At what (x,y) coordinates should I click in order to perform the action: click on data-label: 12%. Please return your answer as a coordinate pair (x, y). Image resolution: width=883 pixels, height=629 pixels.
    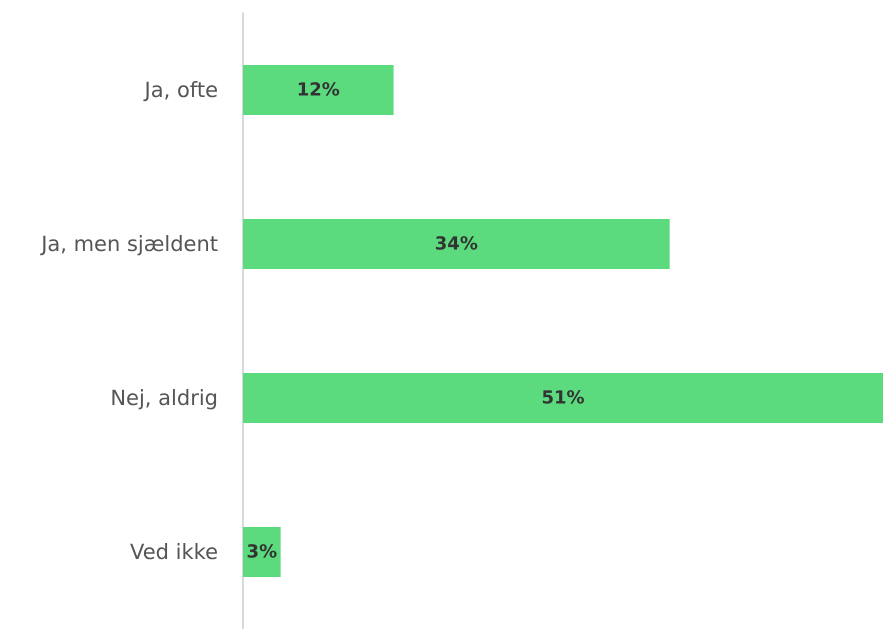
    Looking at the image, I should click on (318, 90).